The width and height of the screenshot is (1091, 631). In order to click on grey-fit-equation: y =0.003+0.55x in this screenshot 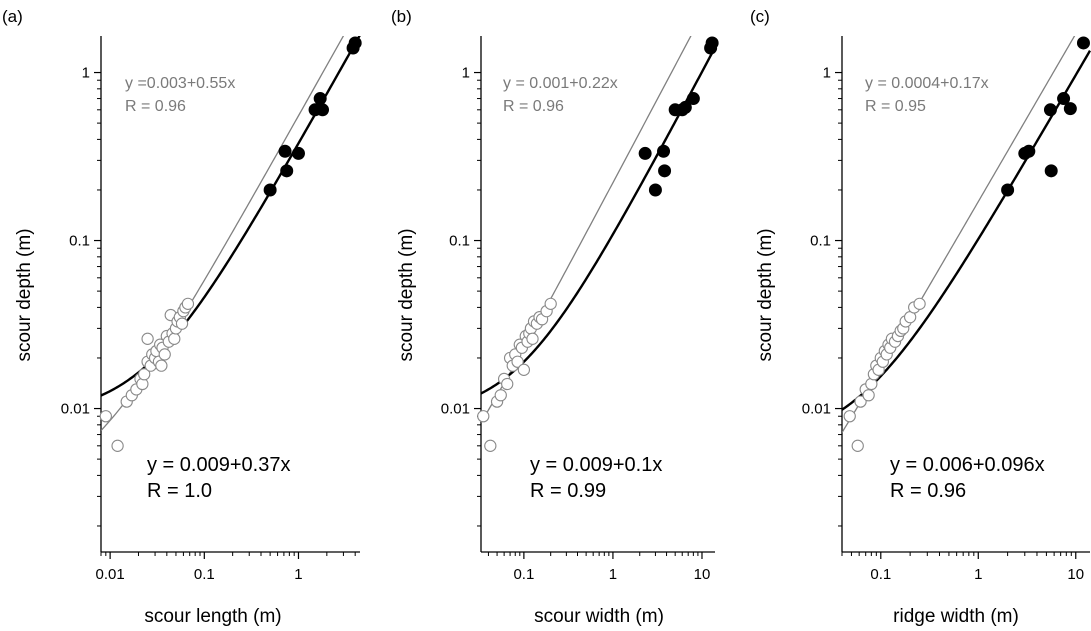, I will do `click(180, 83)`.